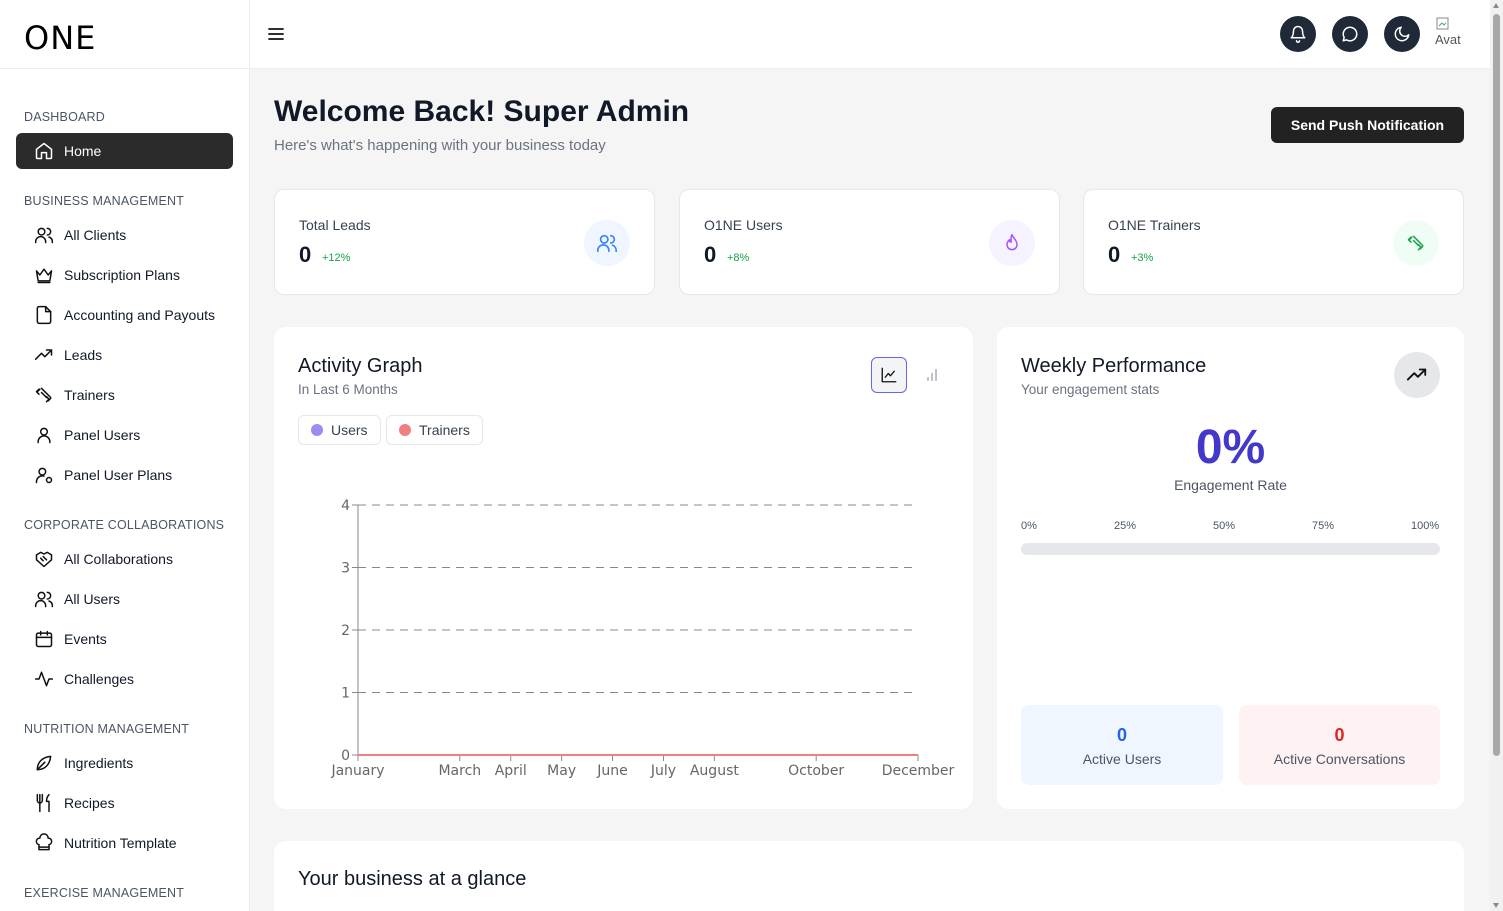  Describe the element at coordinates (1230, 447) in the screenshot. I see `engagement-rate-value: 0%` at that location.